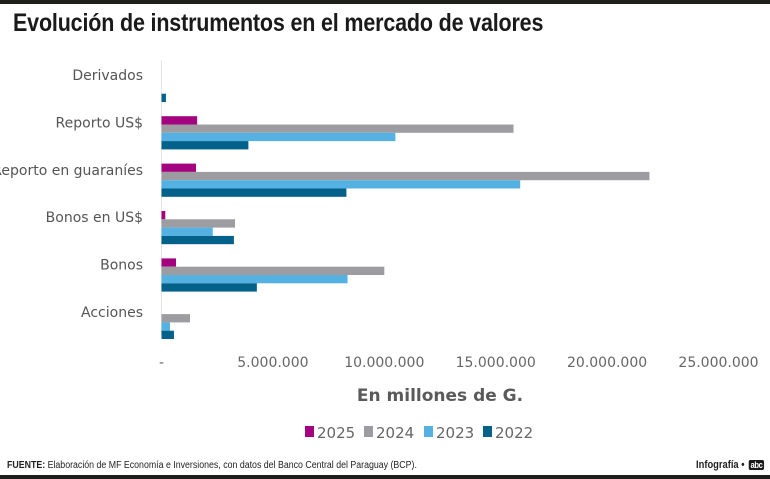 The height and width of the screenshot is (479, 770). What do you see at coordinates (385, 2) in the screenshot?
I see `top-rule` at bounding box center [385, 2].